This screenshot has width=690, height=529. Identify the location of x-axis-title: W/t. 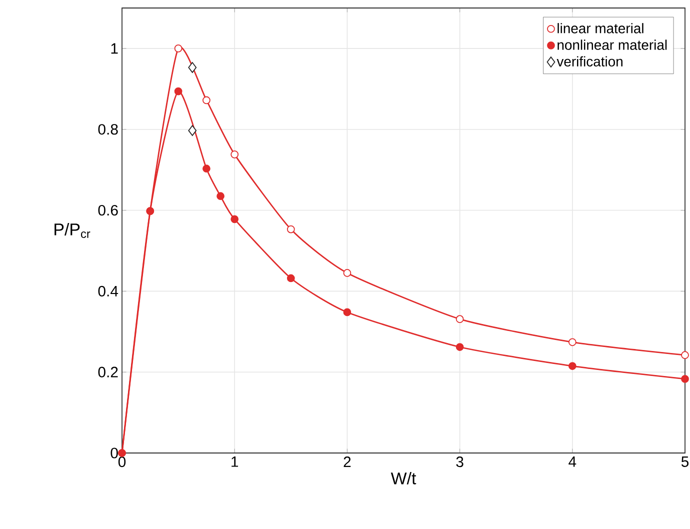
(403, 478).